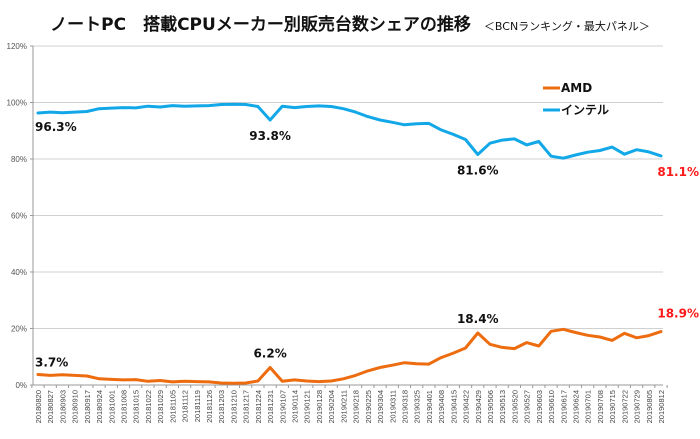  I want to click on data-label: 96.3%, so click(56, 127).